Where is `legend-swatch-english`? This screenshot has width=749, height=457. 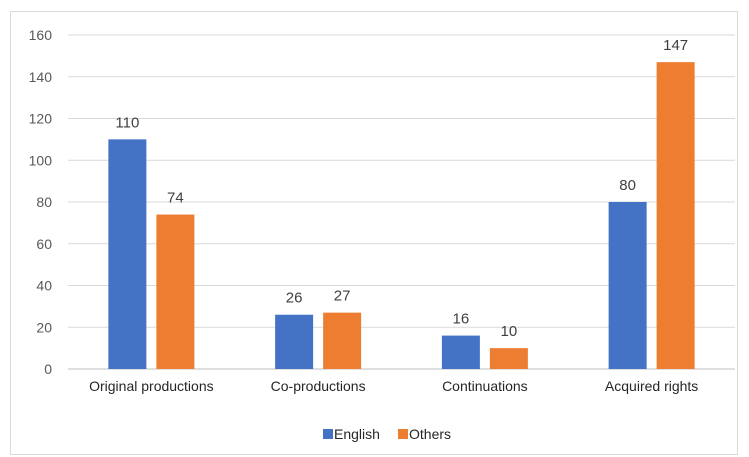 legend-swatch-english is located at coordinates (328, 434).